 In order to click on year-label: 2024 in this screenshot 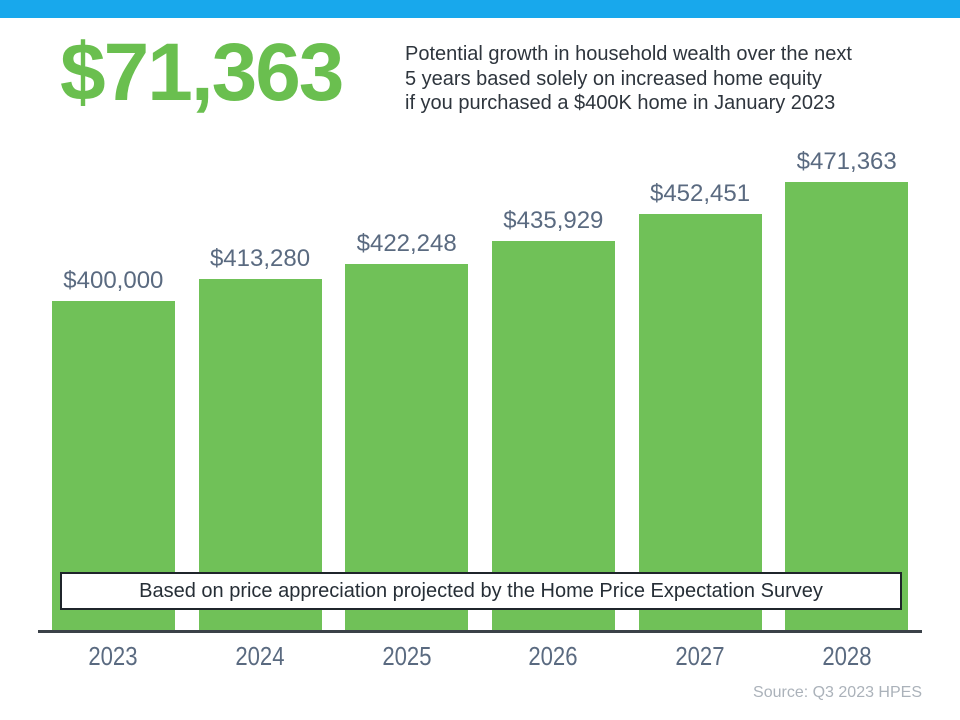, I will do `click(260, 656)`.